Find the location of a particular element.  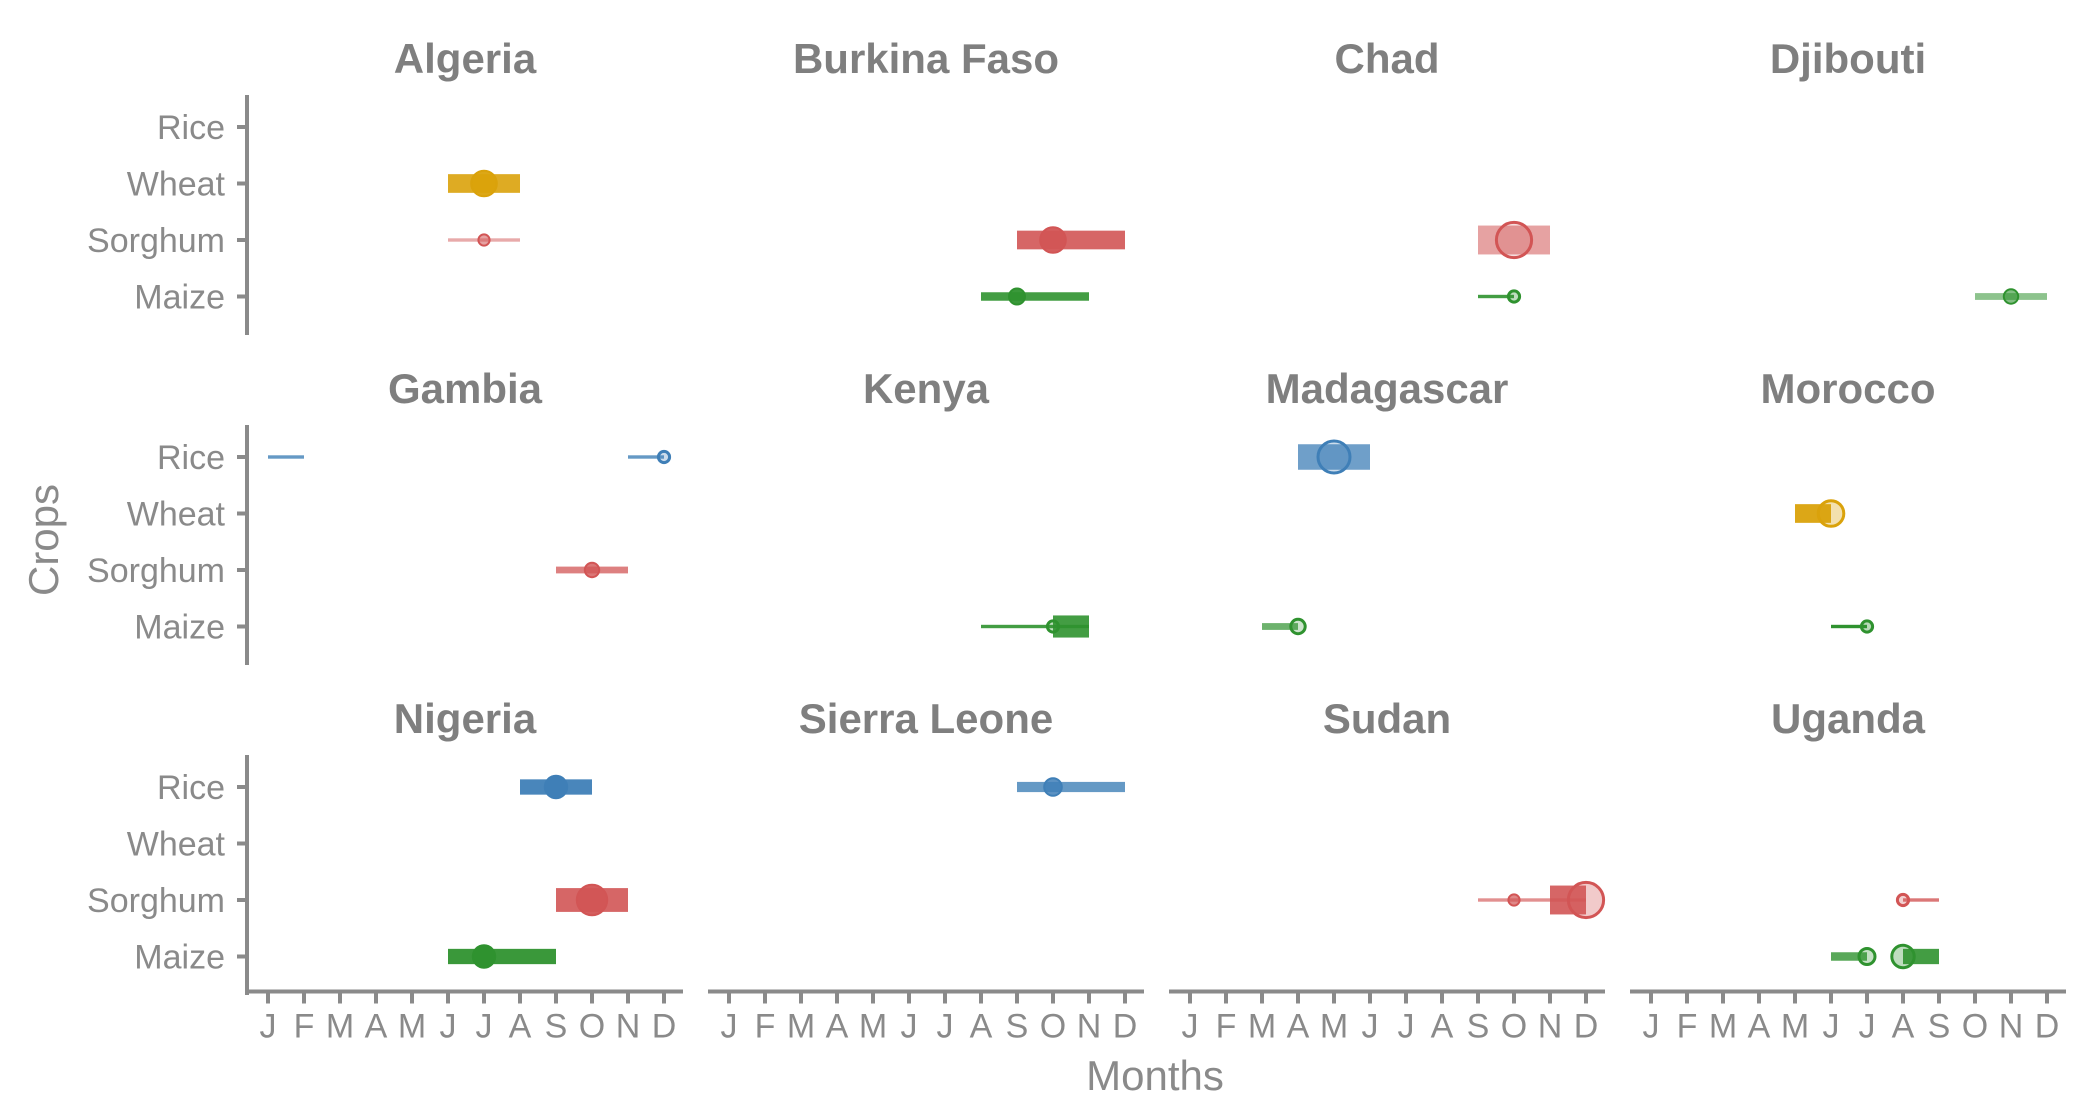

x-axis-title: Months is located at coordinates (1155, 1075).